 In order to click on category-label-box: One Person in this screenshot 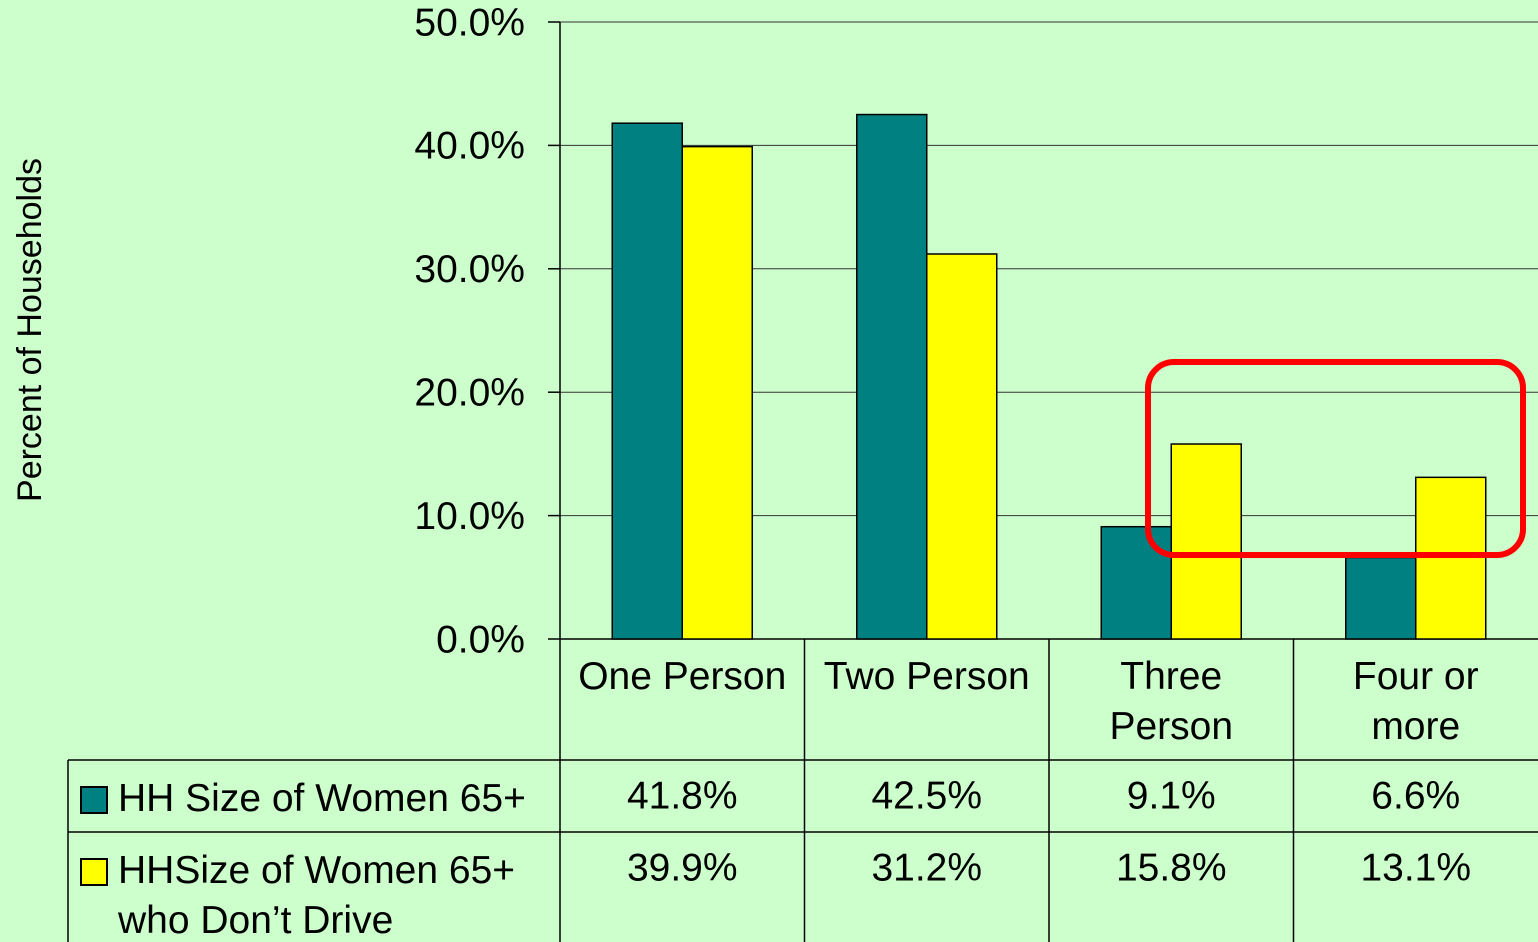, I will do `click(682, 676)`.